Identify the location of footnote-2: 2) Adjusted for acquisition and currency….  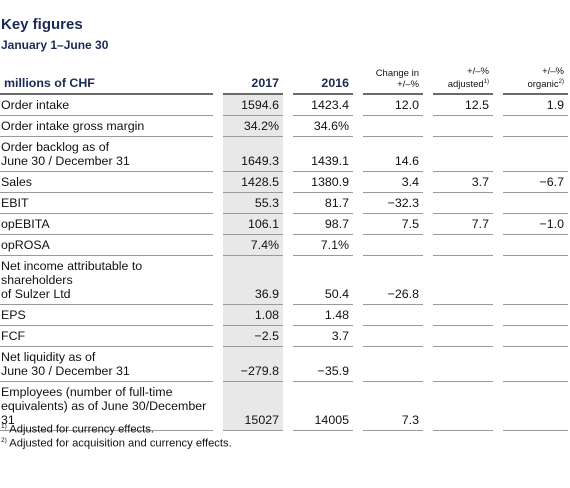
(116, 443).